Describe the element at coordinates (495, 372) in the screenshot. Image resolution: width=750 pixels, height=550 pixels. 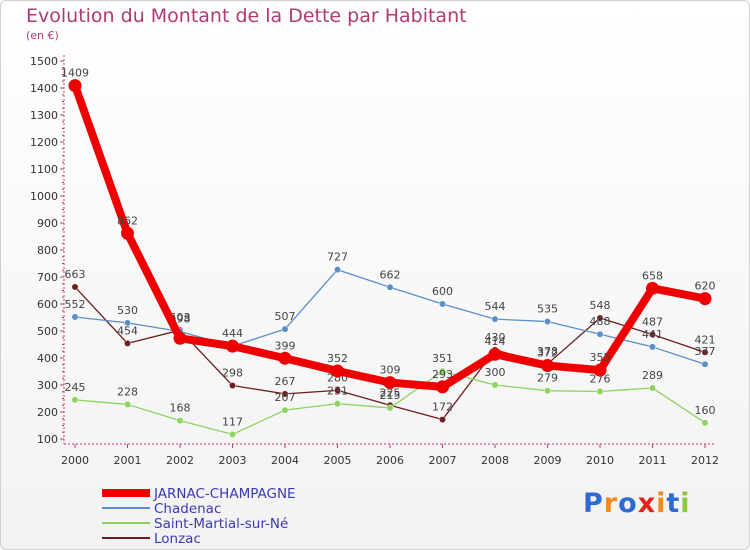
I see `data-label-saint-martial-sur-n-: 300` at that location.